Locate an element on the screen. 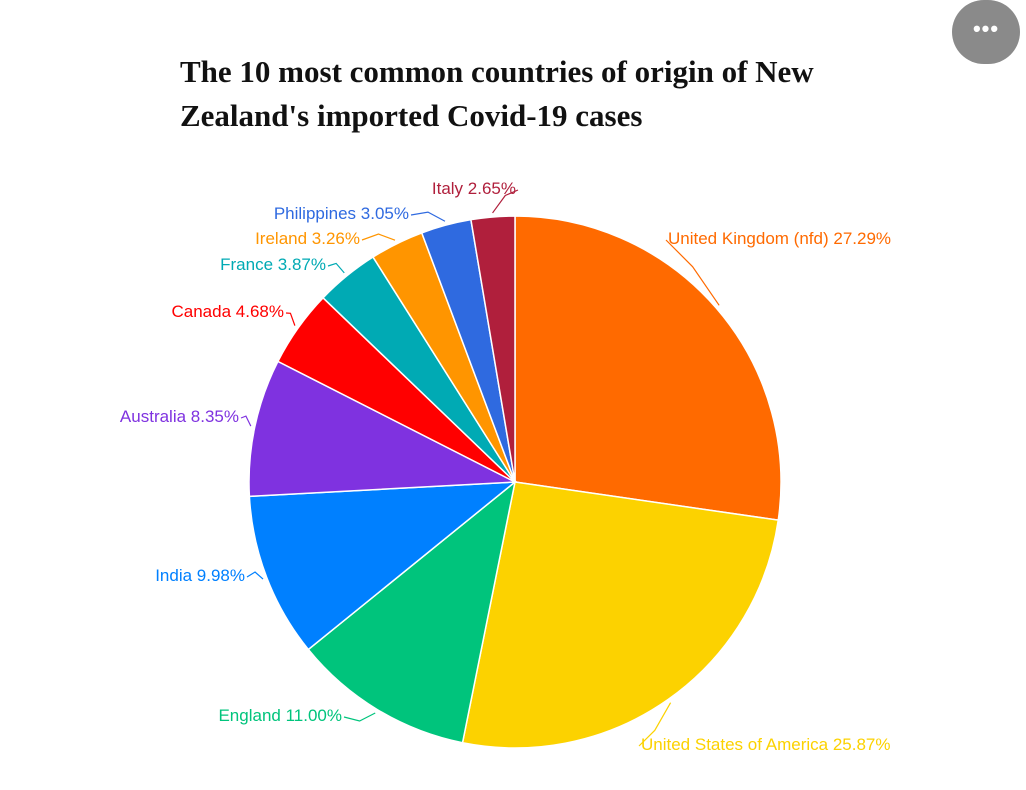 This screenshot has width=1026, height=790. value-label: 3.05% is located at coordinates (385, 213).